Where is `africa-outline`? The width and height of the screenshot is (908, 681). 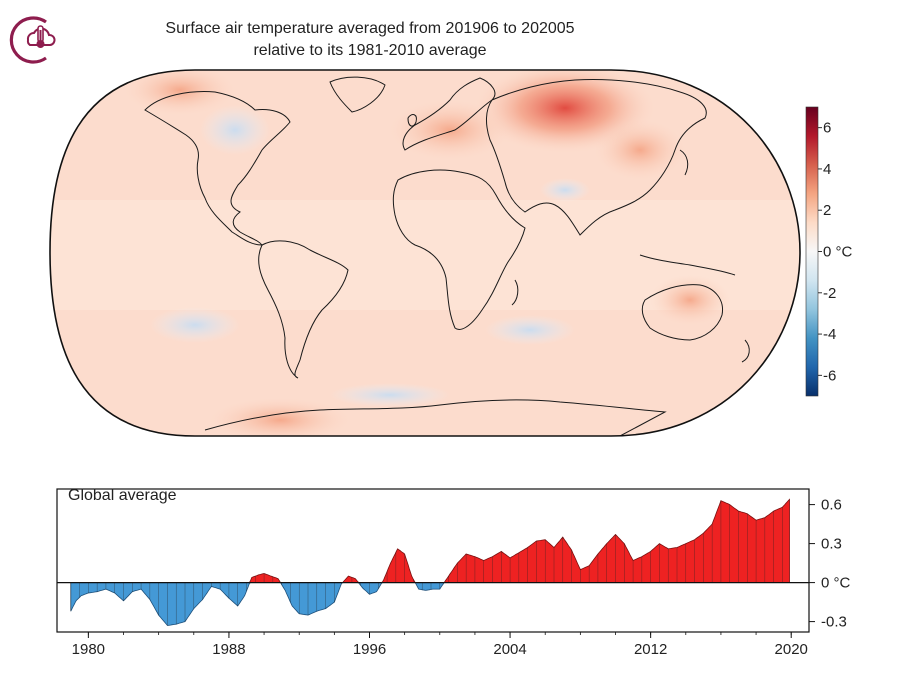
africa-outline is located at coordinates (459, 249).